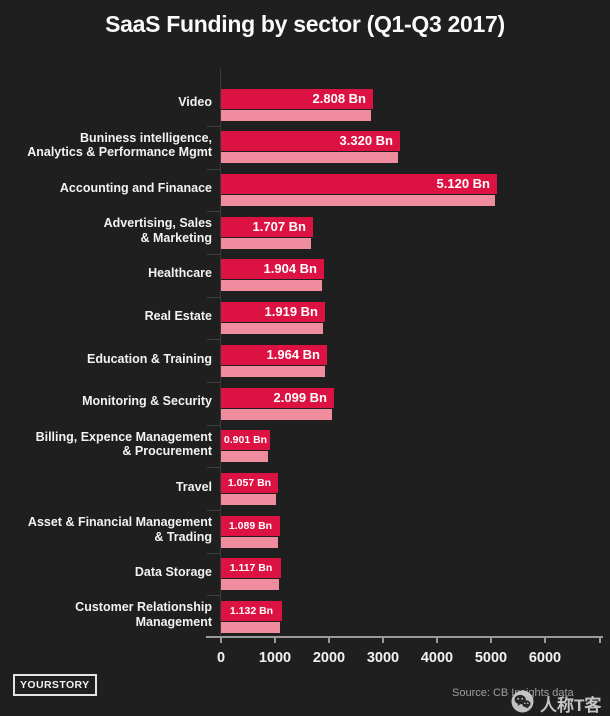  What do you see at coordinates (108, 487) in the screenshot?
I see `category-label: Travel` at bounding box center [108, 487].